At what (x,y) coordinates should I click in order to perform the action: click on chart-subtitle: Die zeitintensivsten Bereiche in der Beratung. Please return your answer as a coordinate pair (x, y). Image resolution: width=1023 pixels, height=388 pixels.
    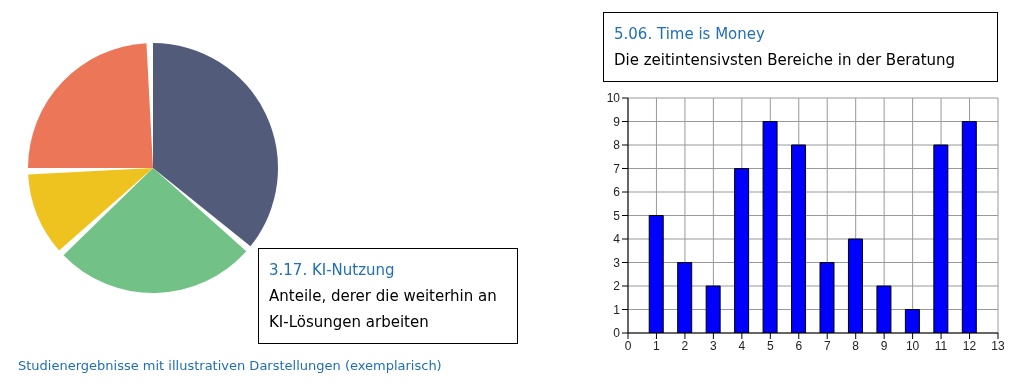
    Looking at the image, I should click on (785, 60).